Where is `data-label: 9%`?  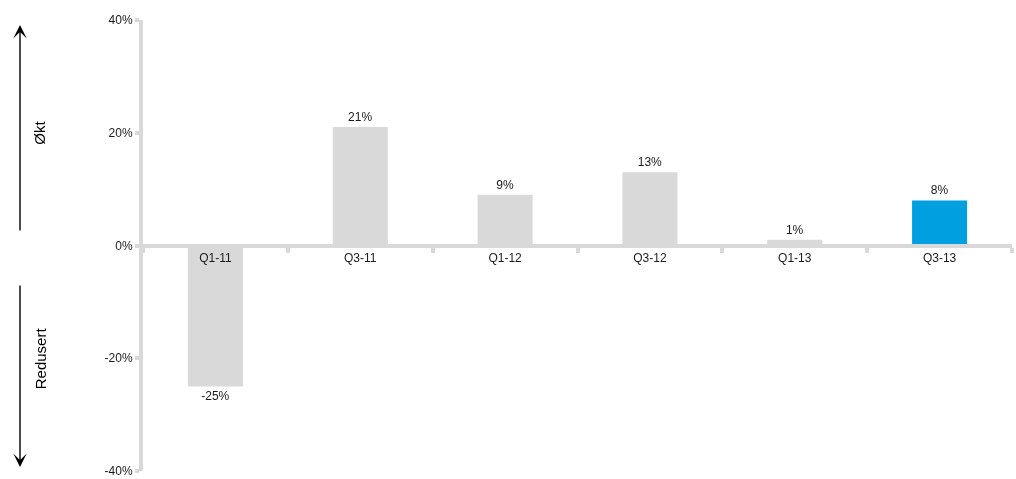 data-label: 9% is located at coordinates (505, 184).